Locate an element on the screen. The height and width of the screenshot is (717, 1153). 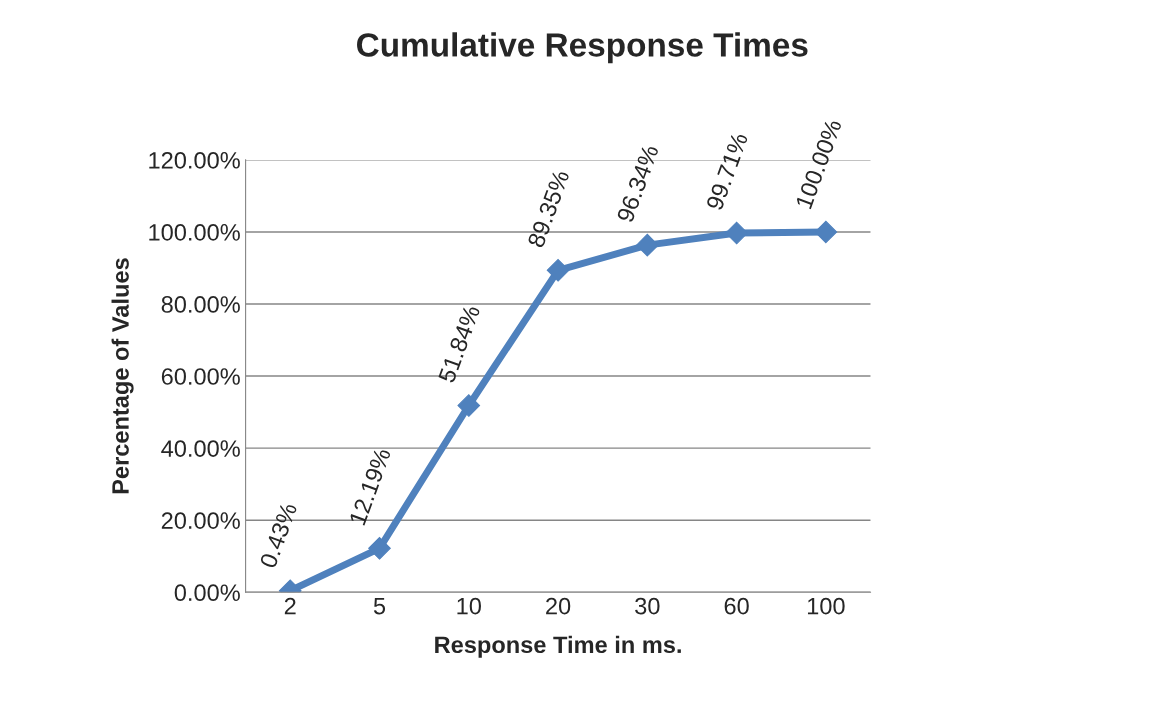
y-tick-label: 60.00% is located at coordinates (200, 376).